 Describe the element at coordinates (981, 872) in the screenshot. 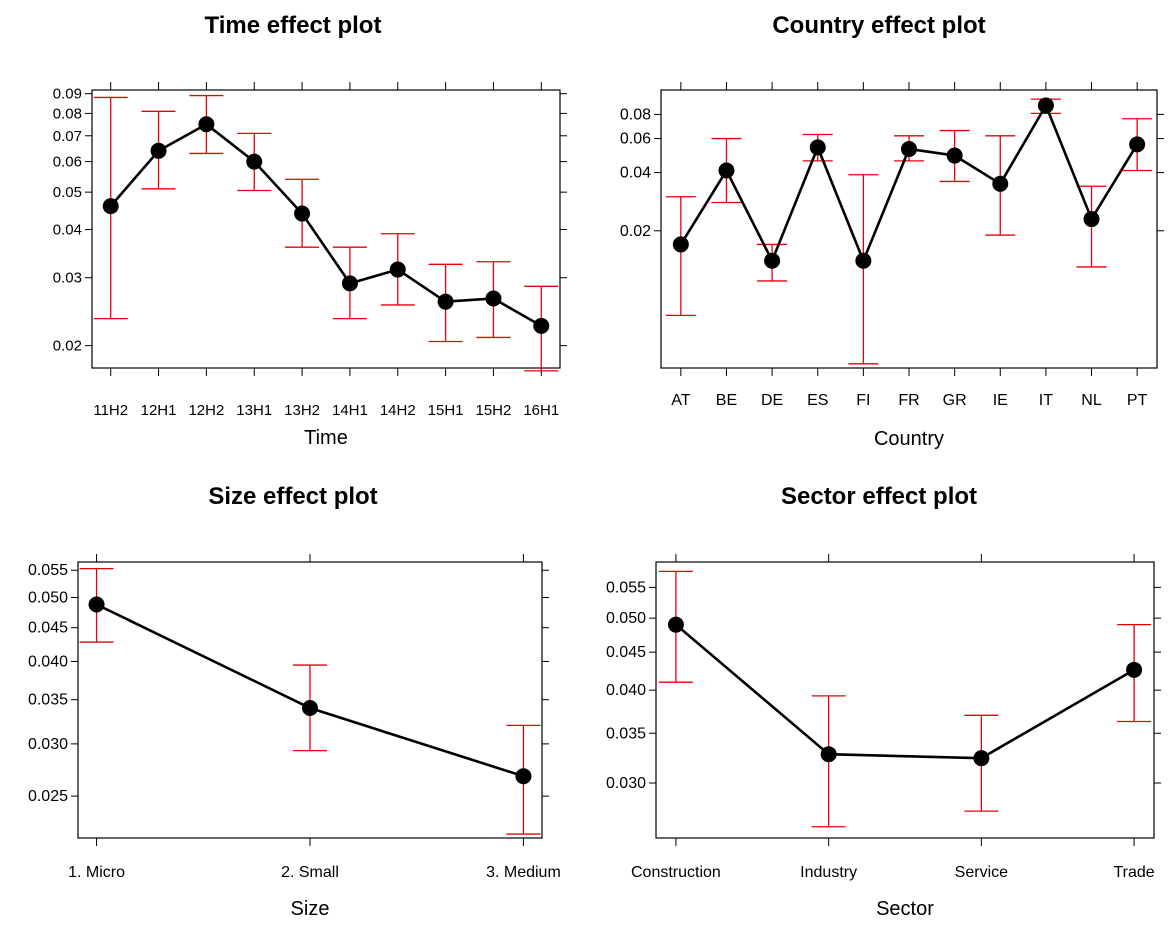

I see `x-tick-label: Service` at that location.